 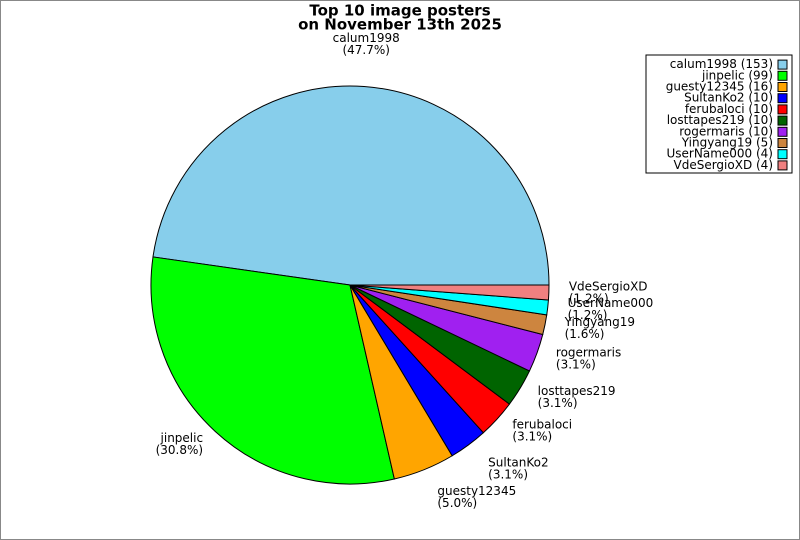 What do you see at coordinates (720, 120) in the screenshot?
I see `legend-label: losttapes219 (10)` at bounding box center [720, 120].